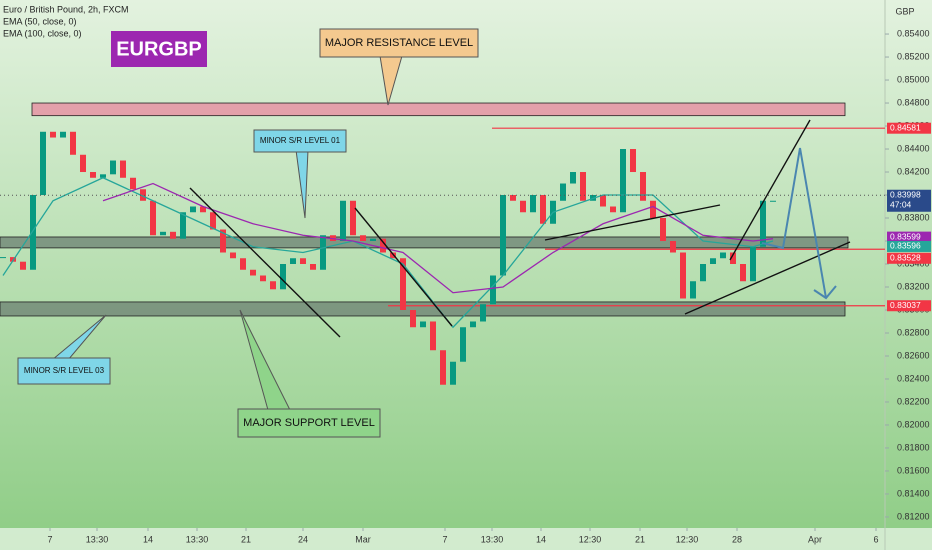  Describe the element at coordinates (303, 539) in the screenshot. I see `x-tick-label: 24` at that location.